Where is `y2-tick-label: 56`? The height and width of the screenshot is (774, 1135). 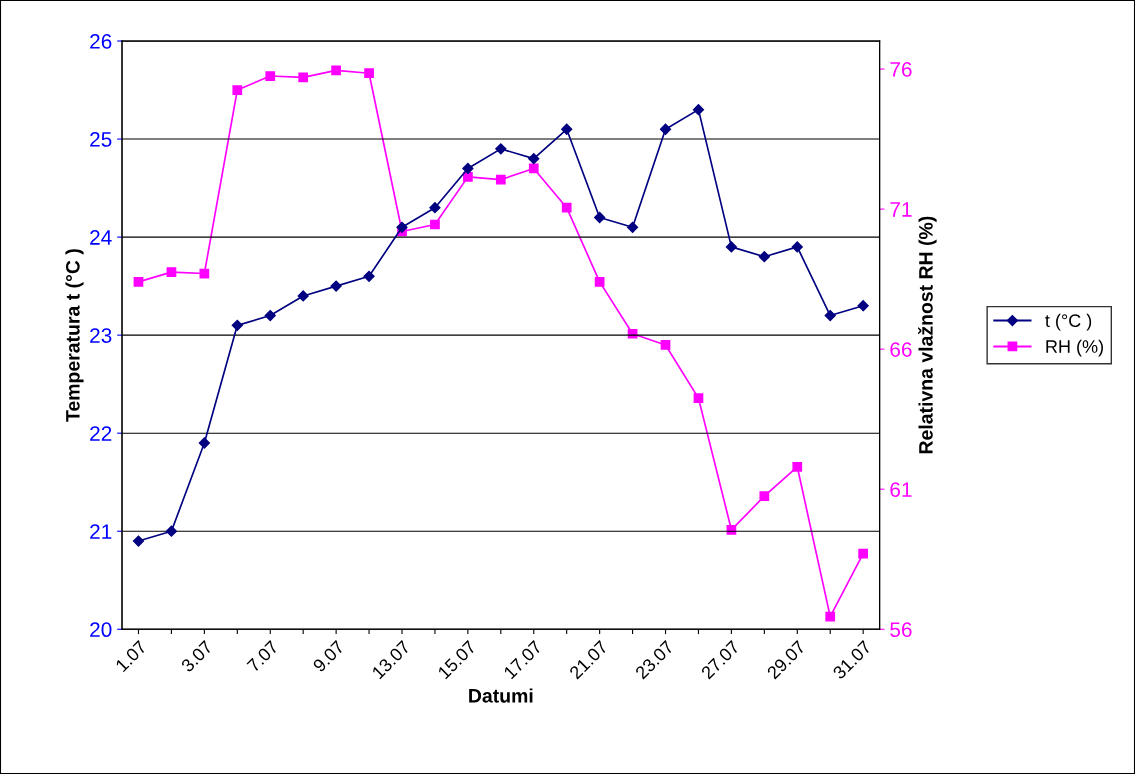 y2-tick-label: 56 is located at coordinates (901, 630).